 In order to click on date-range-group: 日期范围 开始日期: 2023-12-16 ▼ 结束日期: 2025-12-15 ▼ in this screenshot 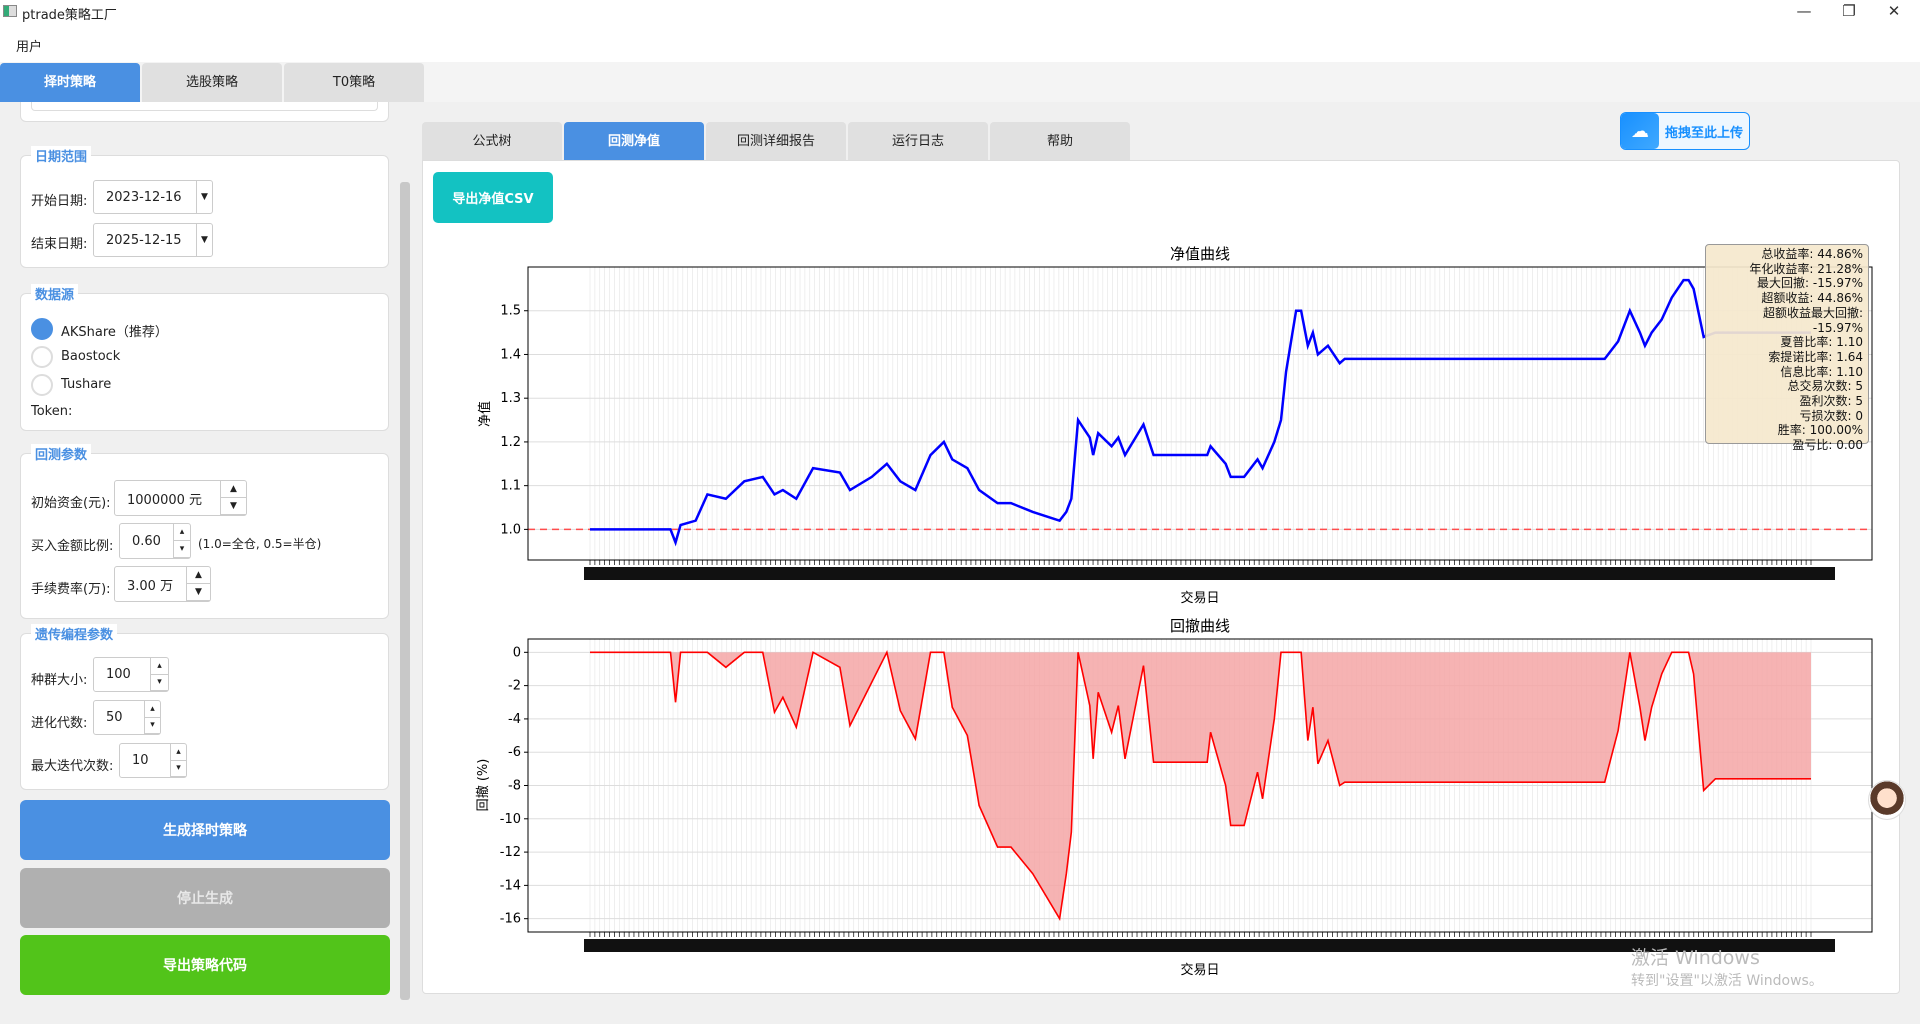, I will do `click(204, 207)`.